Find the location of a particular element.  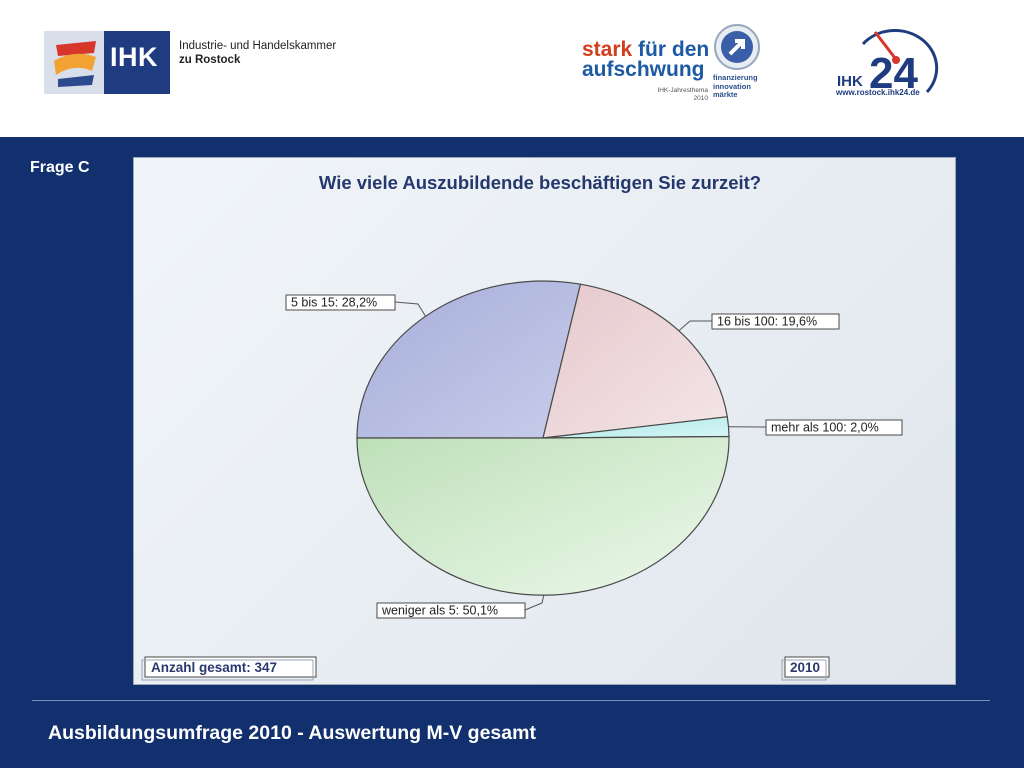

stark-sub-line2: 2010 is located at coordinates (700, 98).